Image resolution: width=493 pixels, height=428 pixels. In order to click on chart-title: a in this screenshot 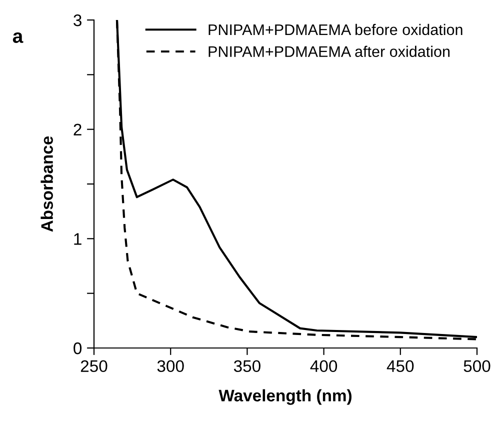, I will do `click(18, 37)`.